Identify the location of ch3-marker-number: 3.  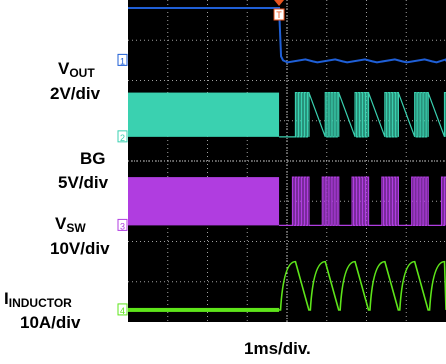
(122, 226).